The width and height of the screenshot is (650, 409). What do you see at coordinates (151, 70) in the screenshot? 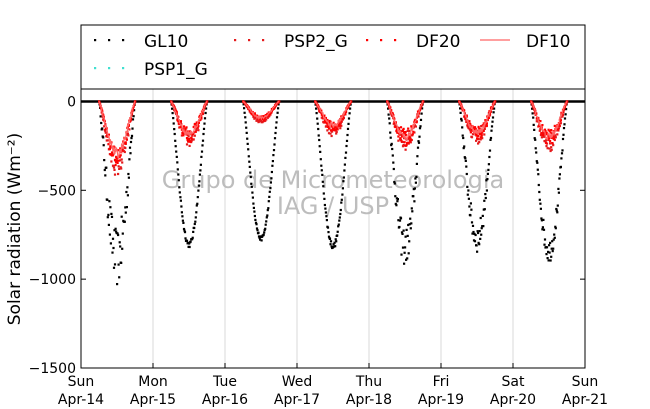
I see `legend-item-PSP1_G: PSP1_G` at bounding box center [151, 70].